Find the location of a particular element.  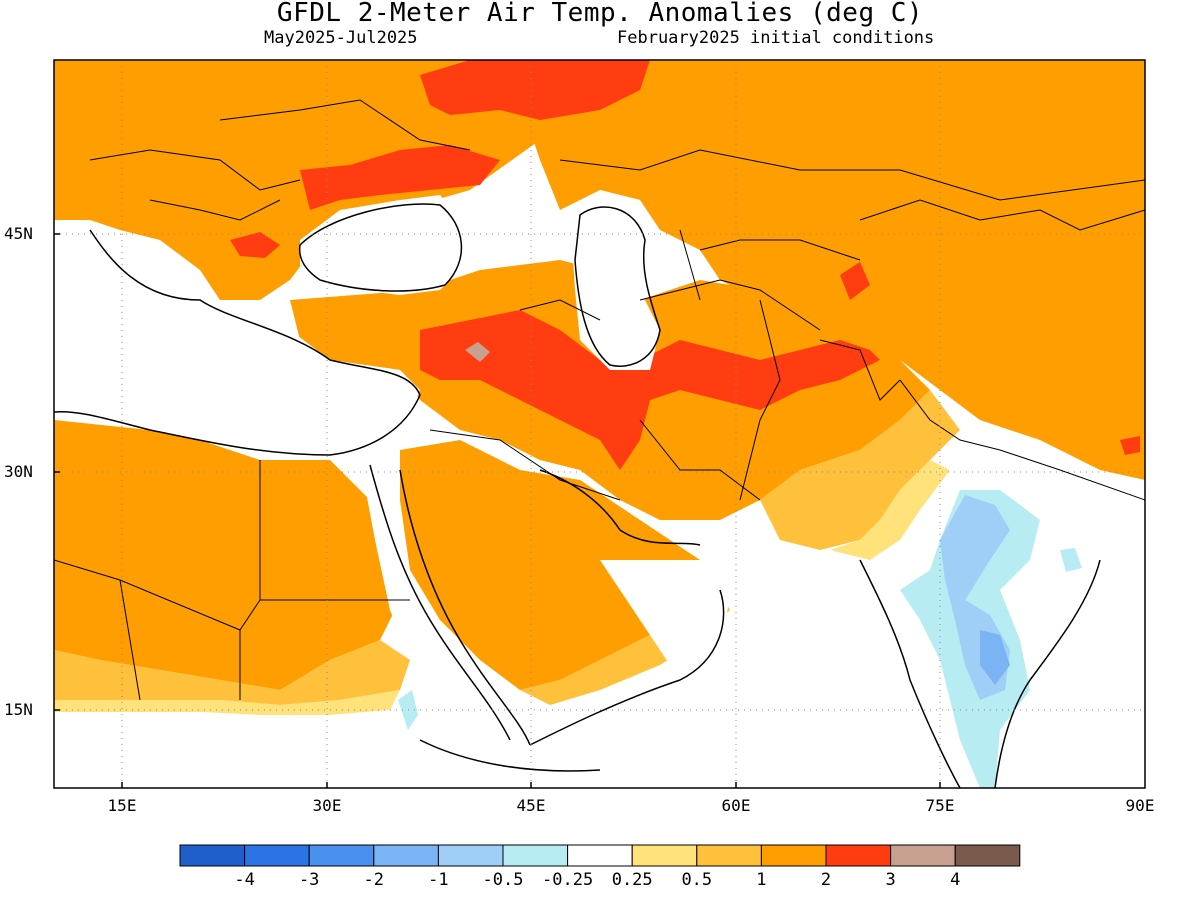

map-title: GFDL 2-Meter Air Temp. Anomalies (deg C) is located at coordinates (600, 14).